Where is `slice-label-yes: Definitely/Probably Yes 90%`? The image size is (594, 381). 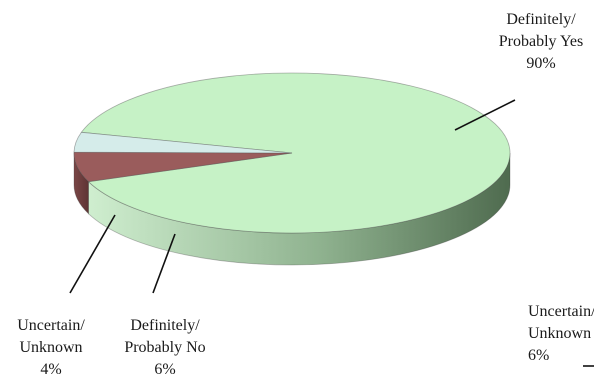 slice-label-yes: Definitely/Probably Yes 90% is located at coordinates (541, 41).